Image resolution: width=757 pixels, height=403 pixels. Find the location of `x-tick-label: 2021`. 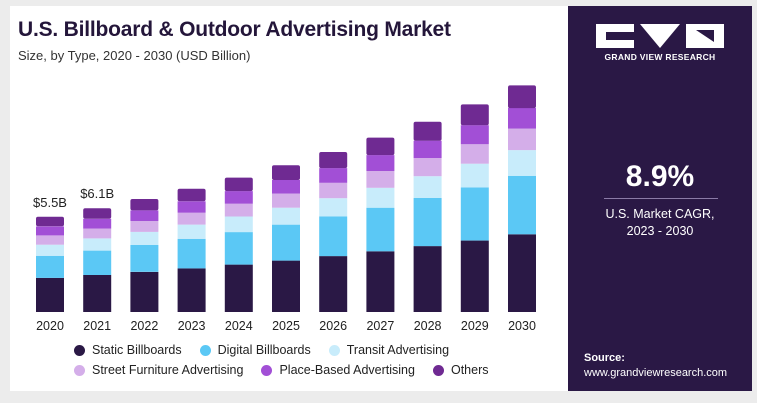

x-tick-label: 2021 is located at coordinates (97, 326).